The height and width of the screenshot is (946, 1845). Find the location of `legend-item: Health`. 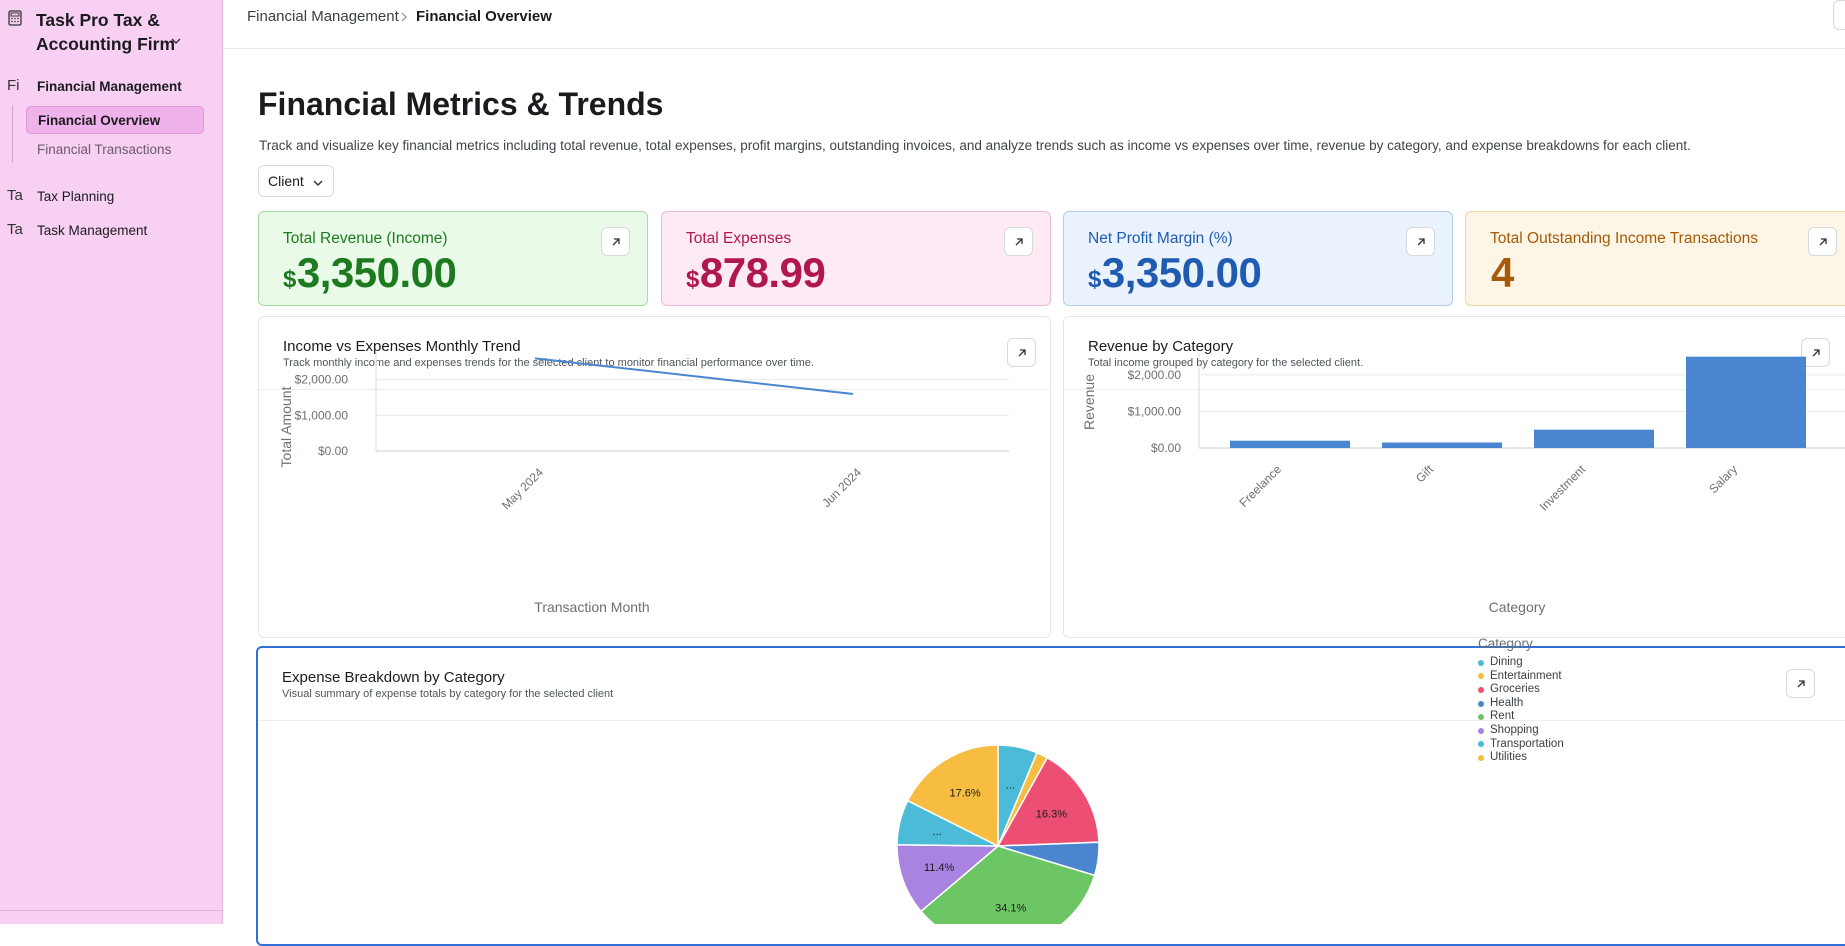

legend-item: Health is located at coordinates (1521, 704).